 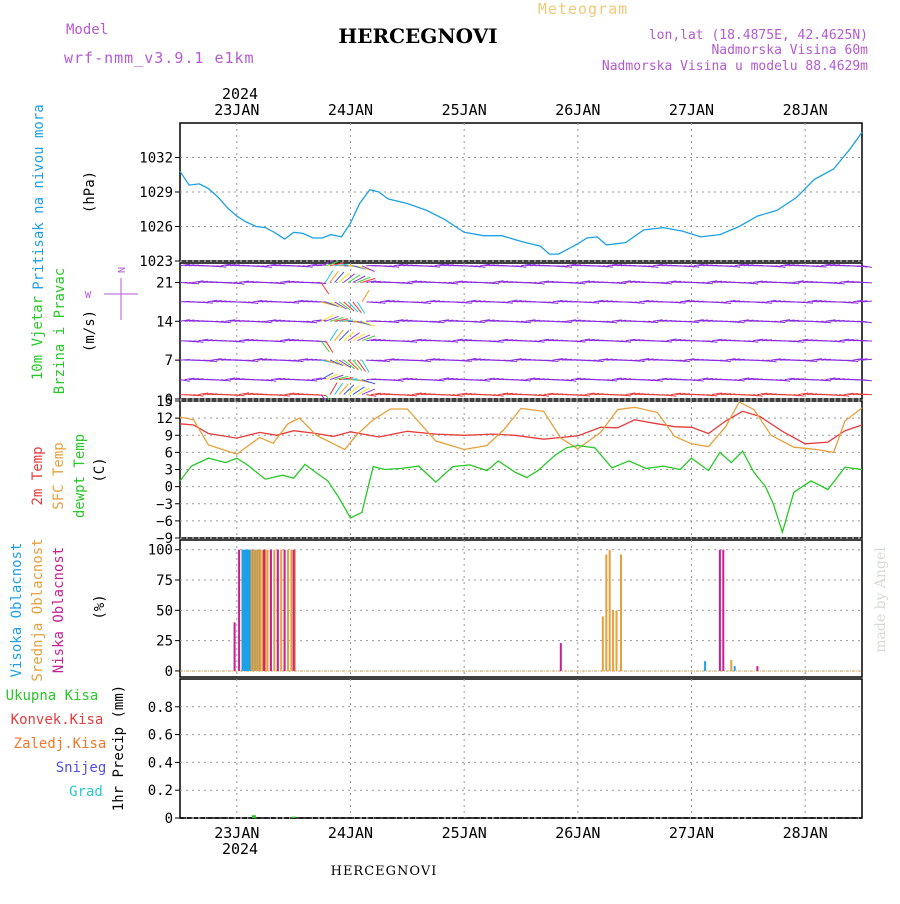 I want to click on day-label-top: 23JAN, so click(x=236, y=110).